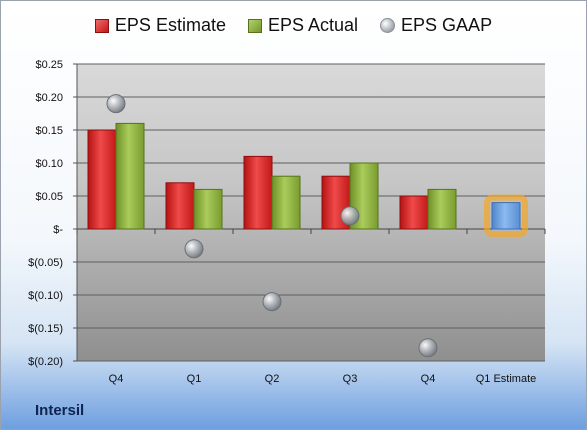 This screenshot has width=587, height=430. I want to click on bar-q1-estimate, so click(506, 216).